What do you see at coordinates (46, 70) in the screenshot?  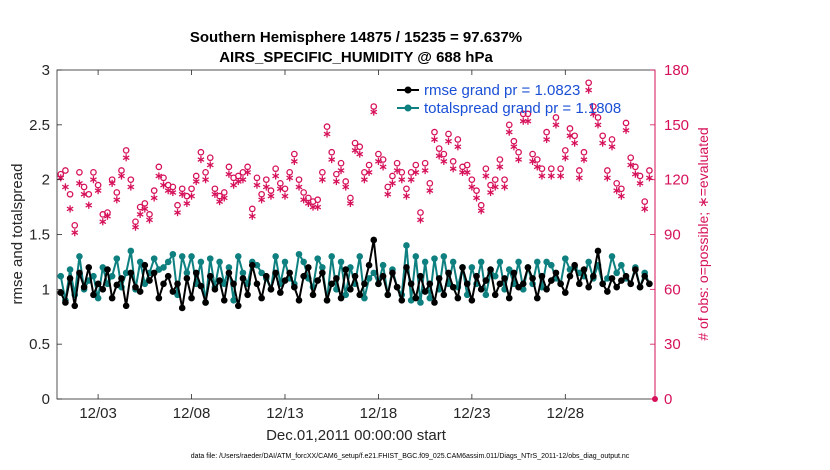 I see `y-left-tick-label: 3` at bounding box center [46, 70].